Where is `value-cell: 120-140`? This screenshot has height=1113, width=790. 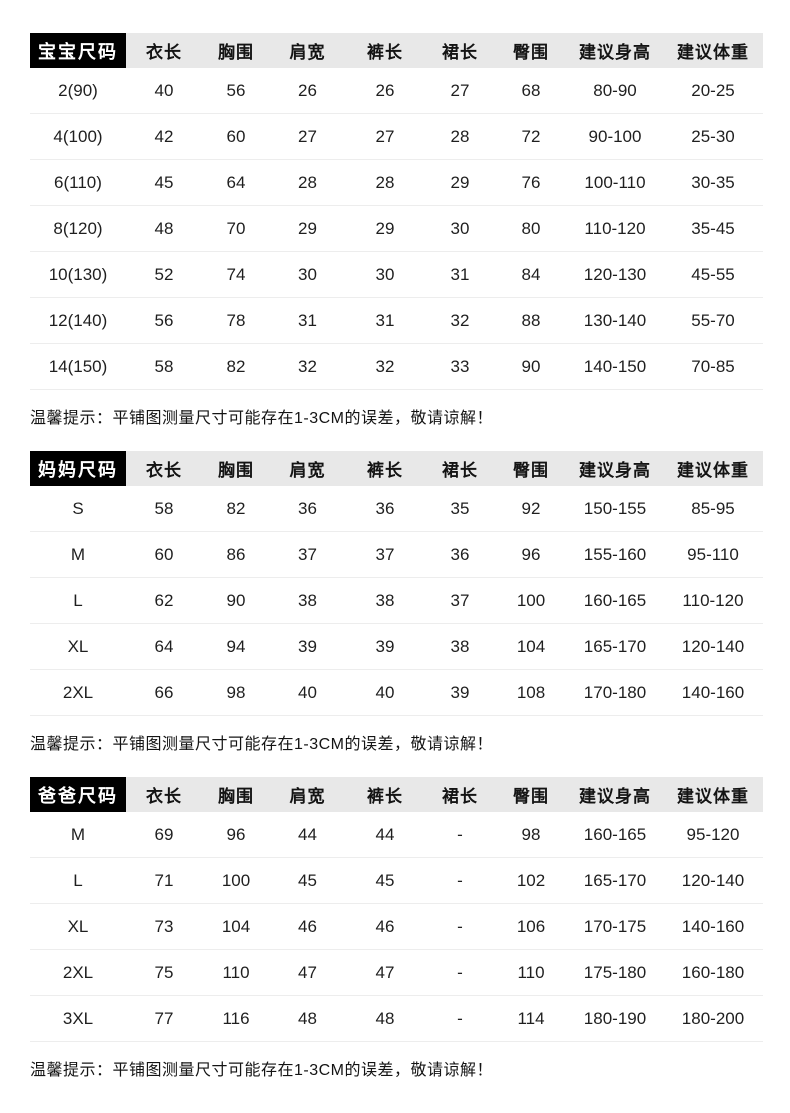 value-cell: 120-140 is located at coordinates (713, 646).